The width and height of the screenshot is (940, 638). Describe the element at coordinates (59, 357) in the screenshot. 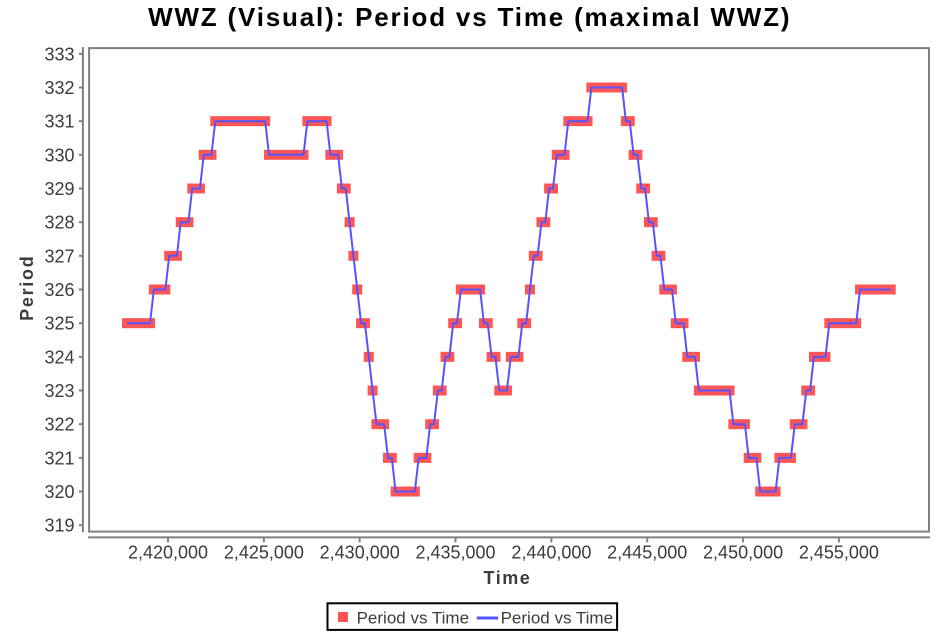

I see `svg-text: 324` at that location.